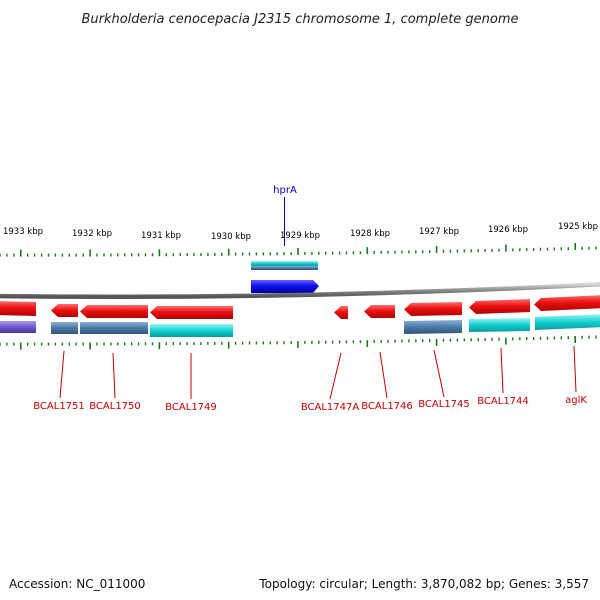 The height and width of the screenshot is (600, 600). Describe the element at coordinates (444, 404) in the screenshot. I see `gene-label: BCAL1745` at that location.